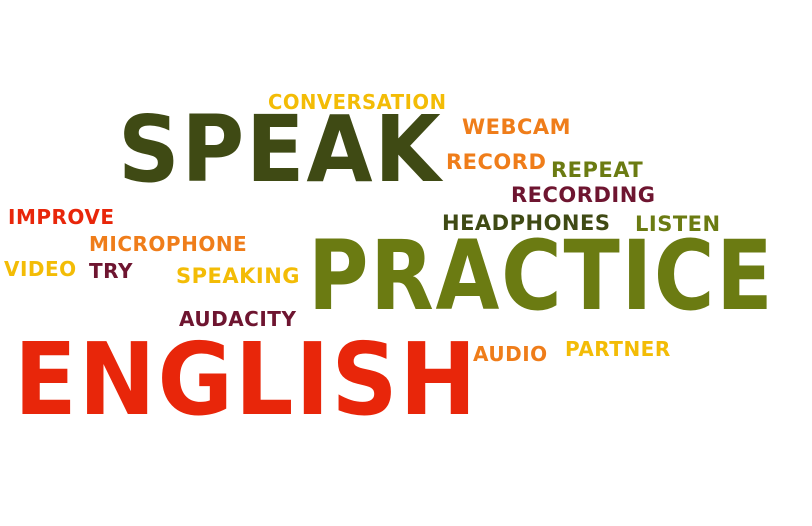  What do you see at coordinates (583, 195) in the screenshot?
I see `word-recording: RECORDING` at bounding box center [583, 195].